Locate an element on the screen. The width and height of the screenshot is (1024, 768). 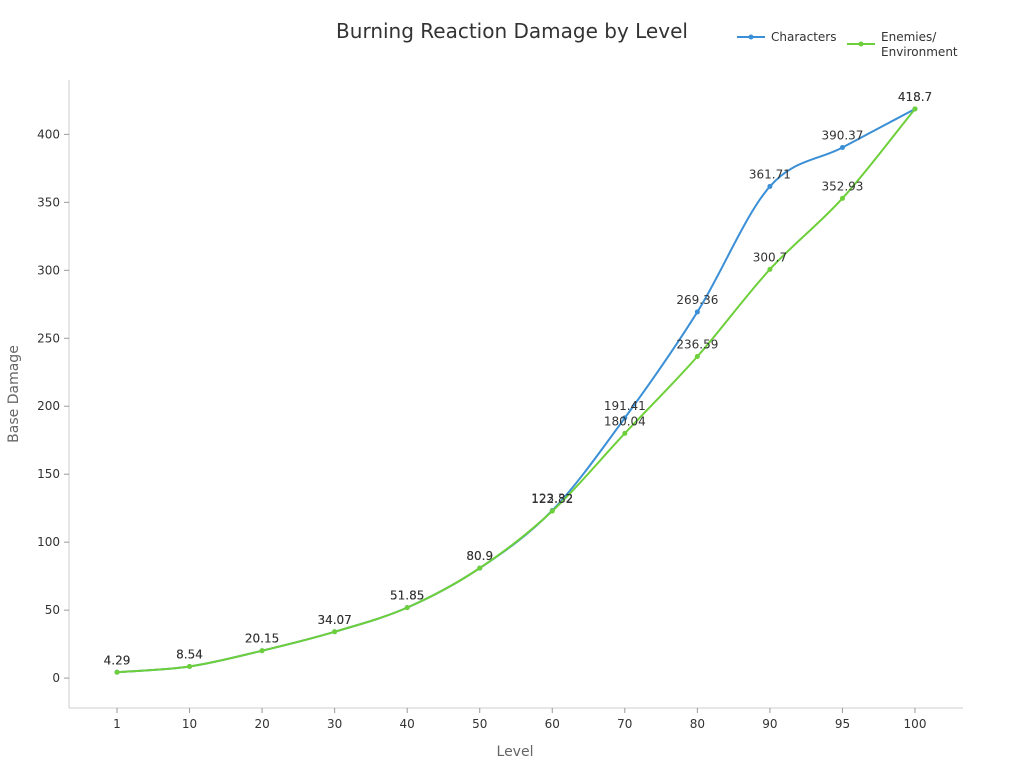
y-tick-label: 350 is located at coordinates (48, 202).